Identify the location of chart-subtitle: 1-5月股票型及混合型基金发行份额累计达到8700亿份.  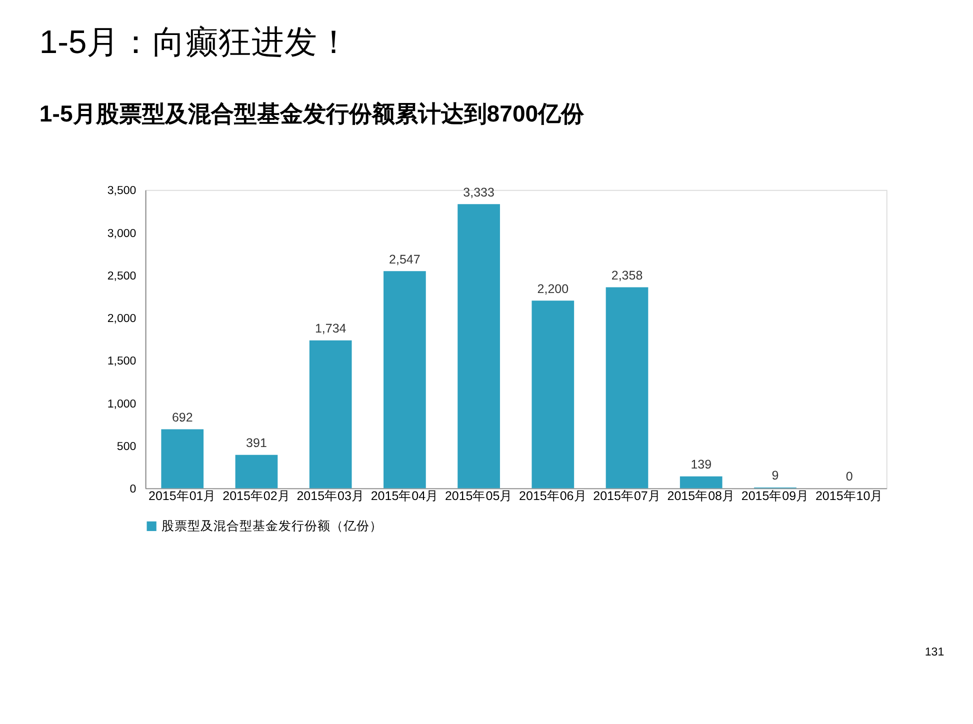
(312, 113).